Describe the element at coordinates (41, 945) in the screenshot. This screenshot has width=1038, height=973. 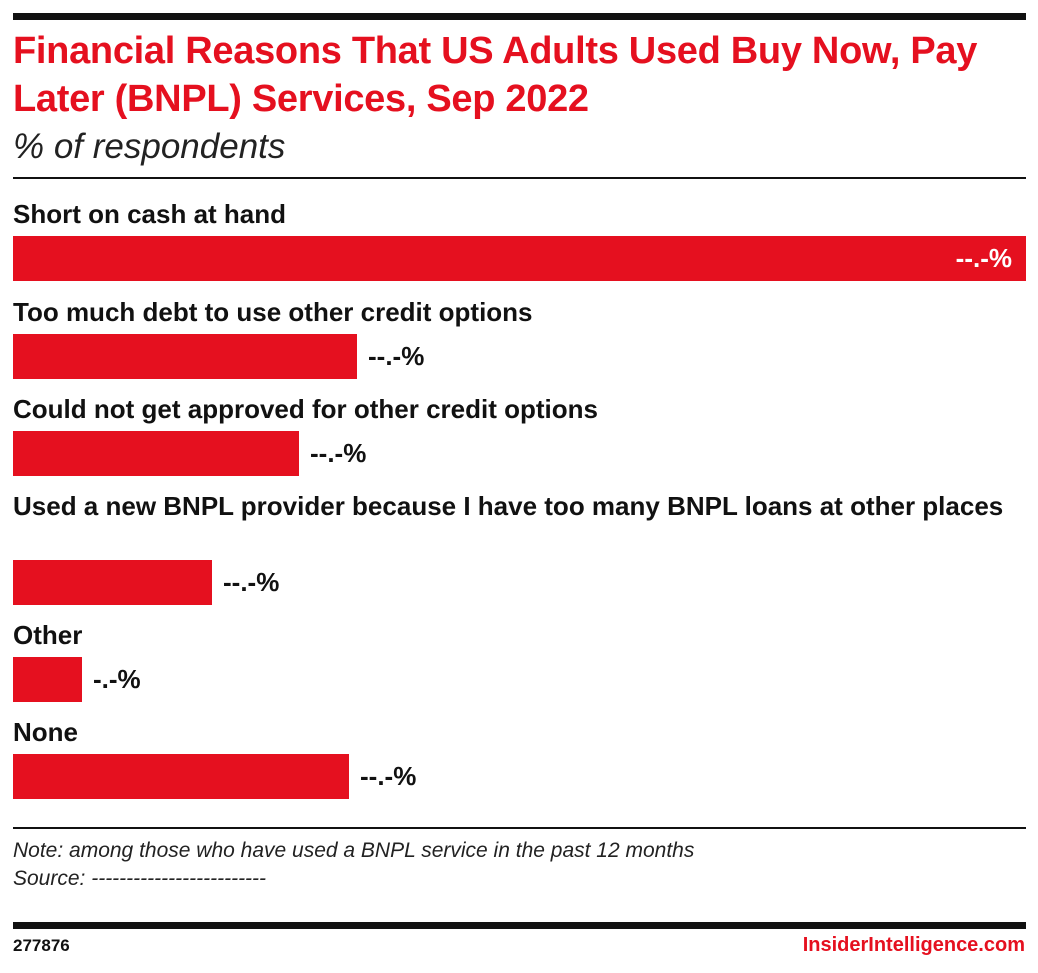
I see `chart-id: 277876` at that location.